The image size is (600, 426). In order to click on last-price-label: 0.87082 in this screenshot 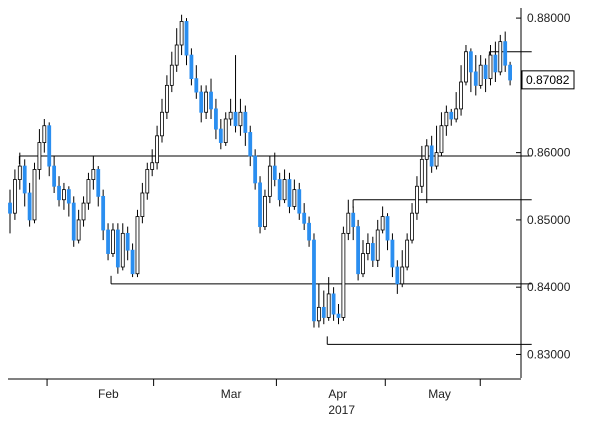, I will do `click(548, 80)`.